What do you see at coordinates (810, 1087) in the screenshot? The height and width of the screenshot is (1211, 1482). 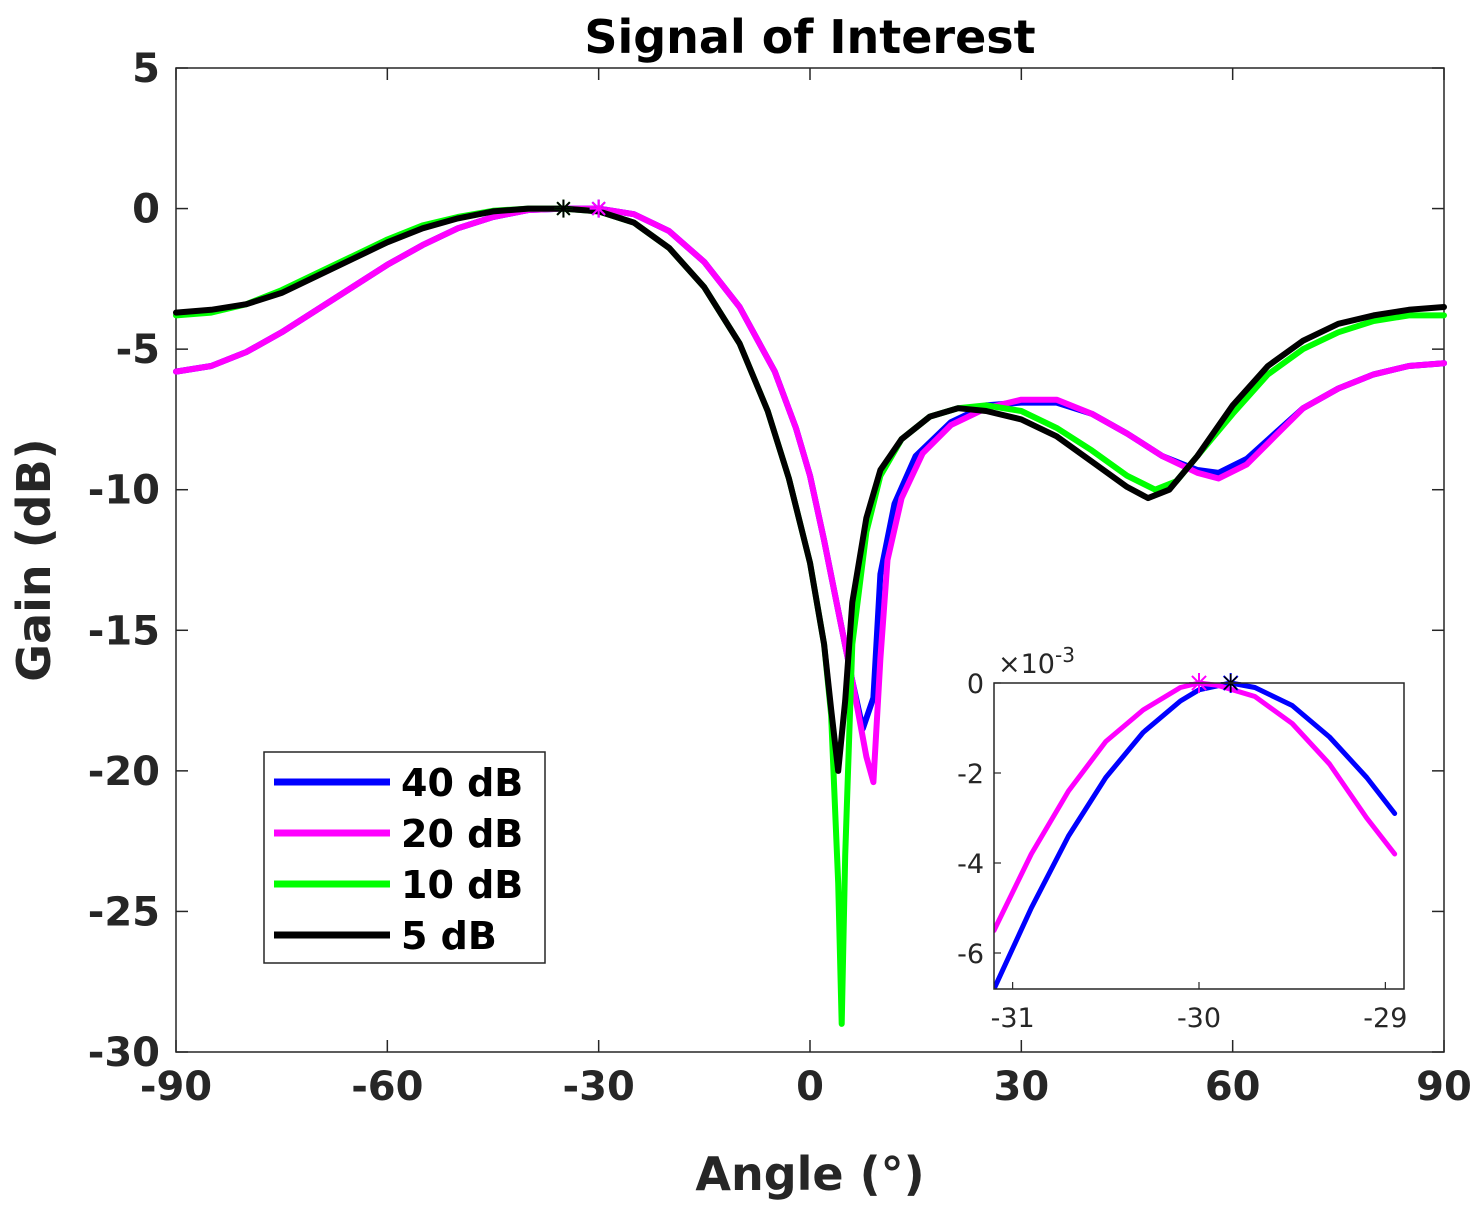 I see `main-x-tick-label: 0` at bounding box center [810, 1087].